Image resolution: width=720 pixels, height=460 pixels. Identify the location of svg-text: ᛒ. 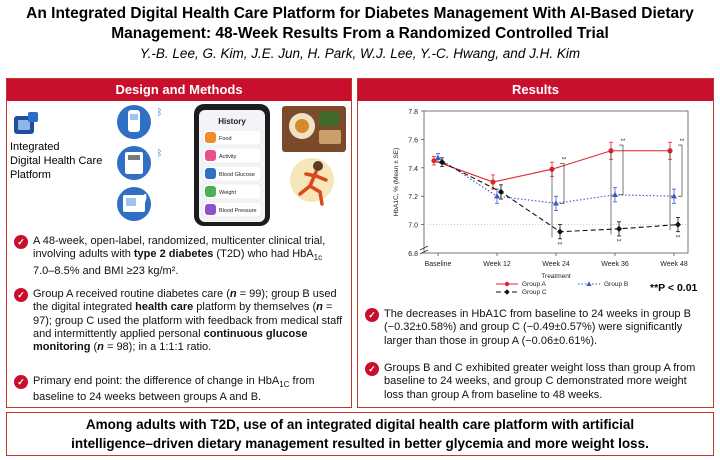
(159, 153).